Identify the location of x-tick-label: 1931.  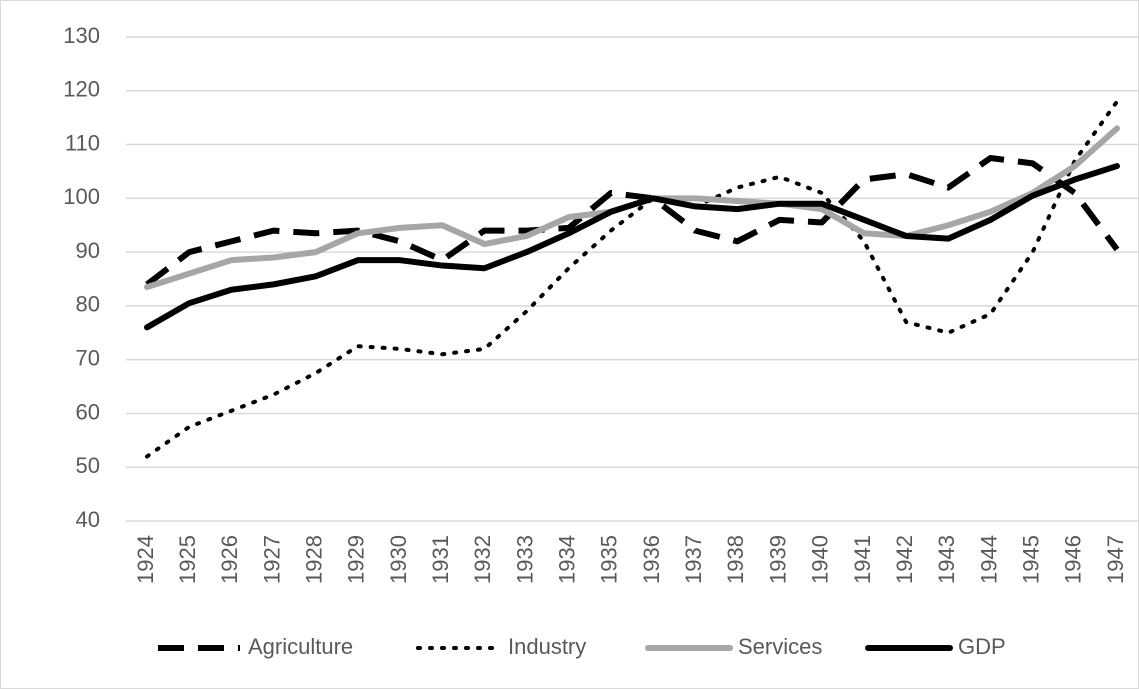
(440, 559).